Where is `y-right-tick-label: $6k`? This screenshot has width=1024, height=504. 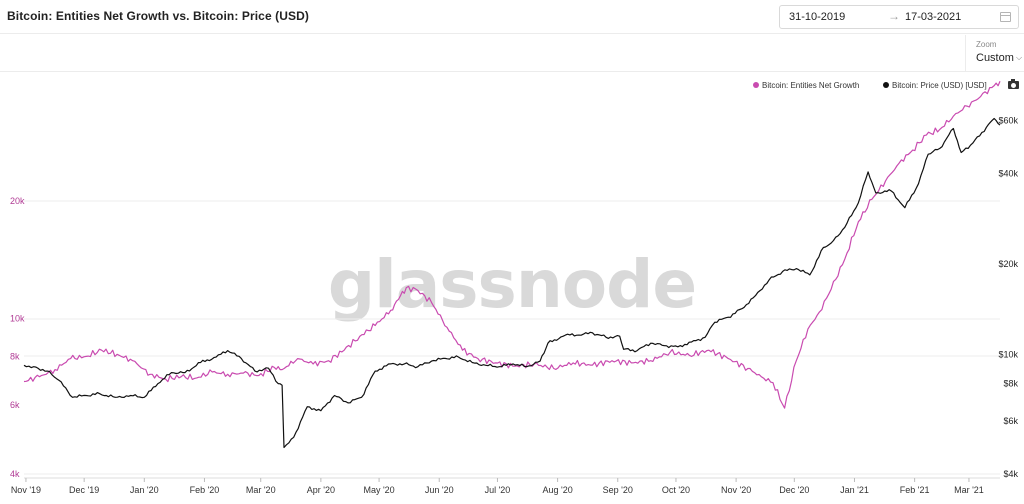 y-right-tick-label: $6k is located at coordinates (1010, 421).